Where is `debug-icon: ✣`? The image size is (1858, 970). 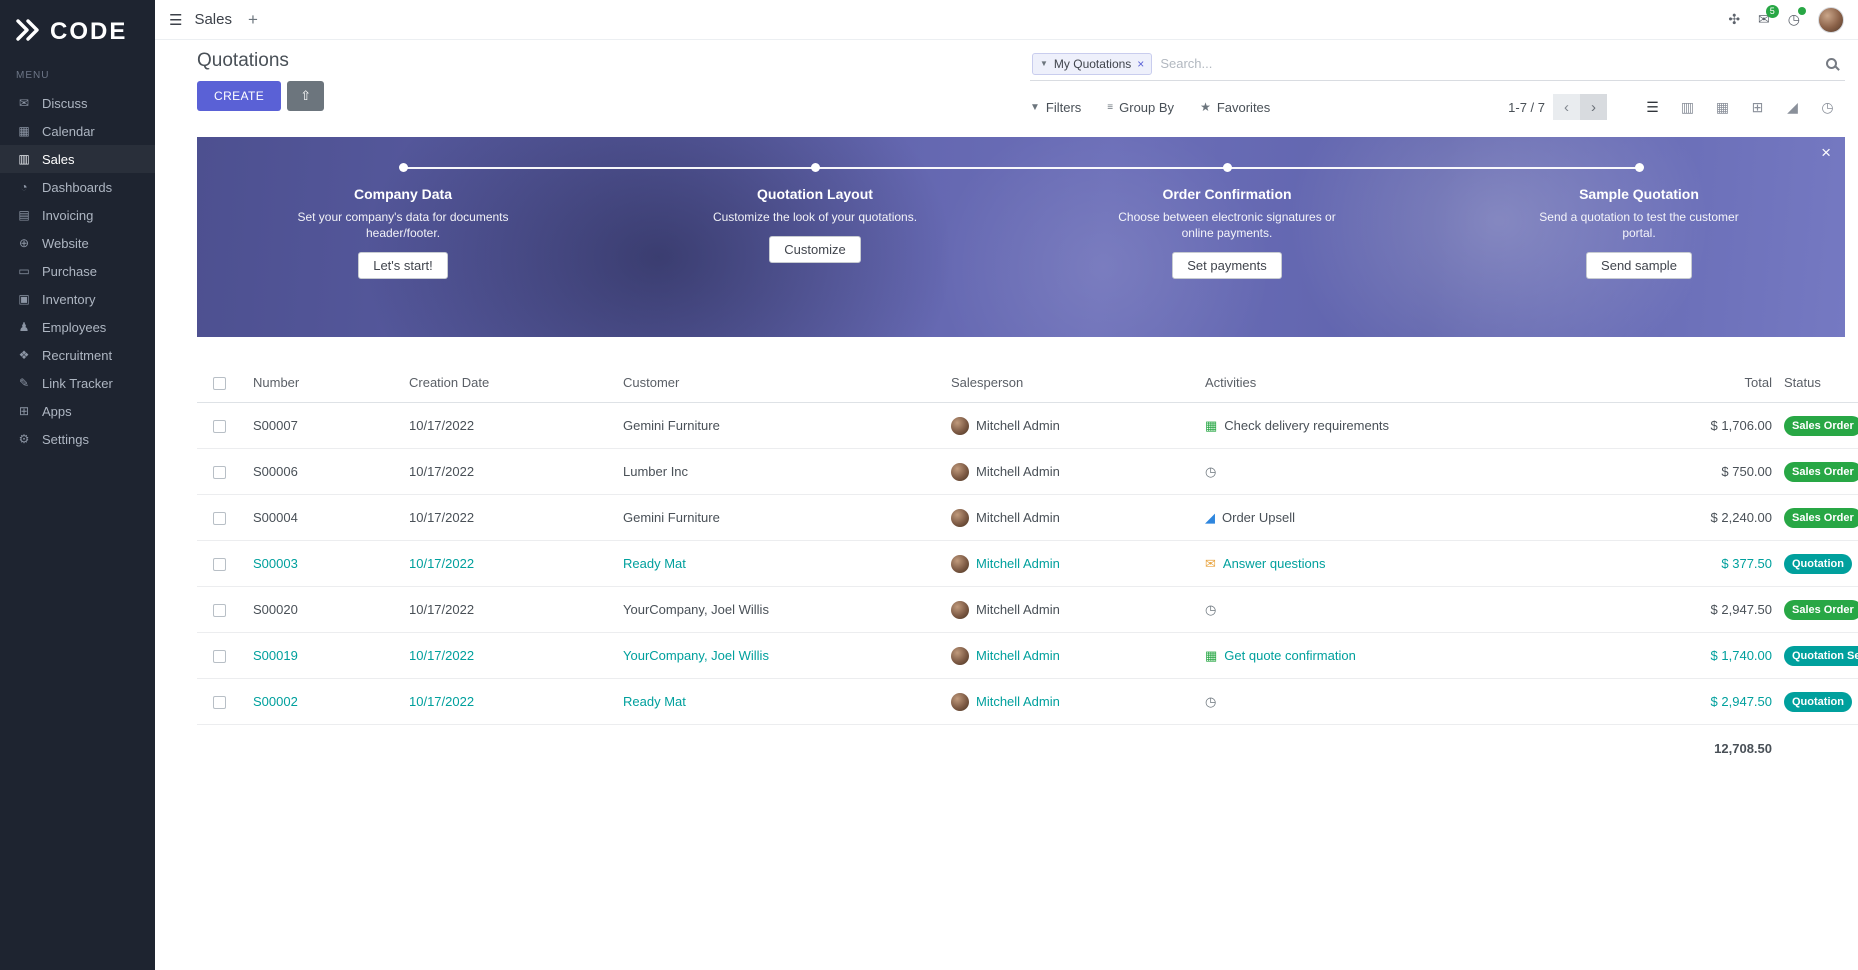
debug-icon: ✣ is located at coordinates (1734, 19).